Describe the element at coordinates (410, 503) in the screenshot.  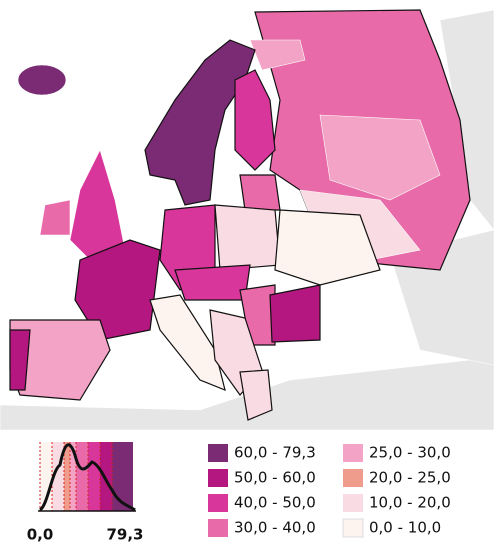
I see `legend-label: 10,0 - 20,0` at that location.